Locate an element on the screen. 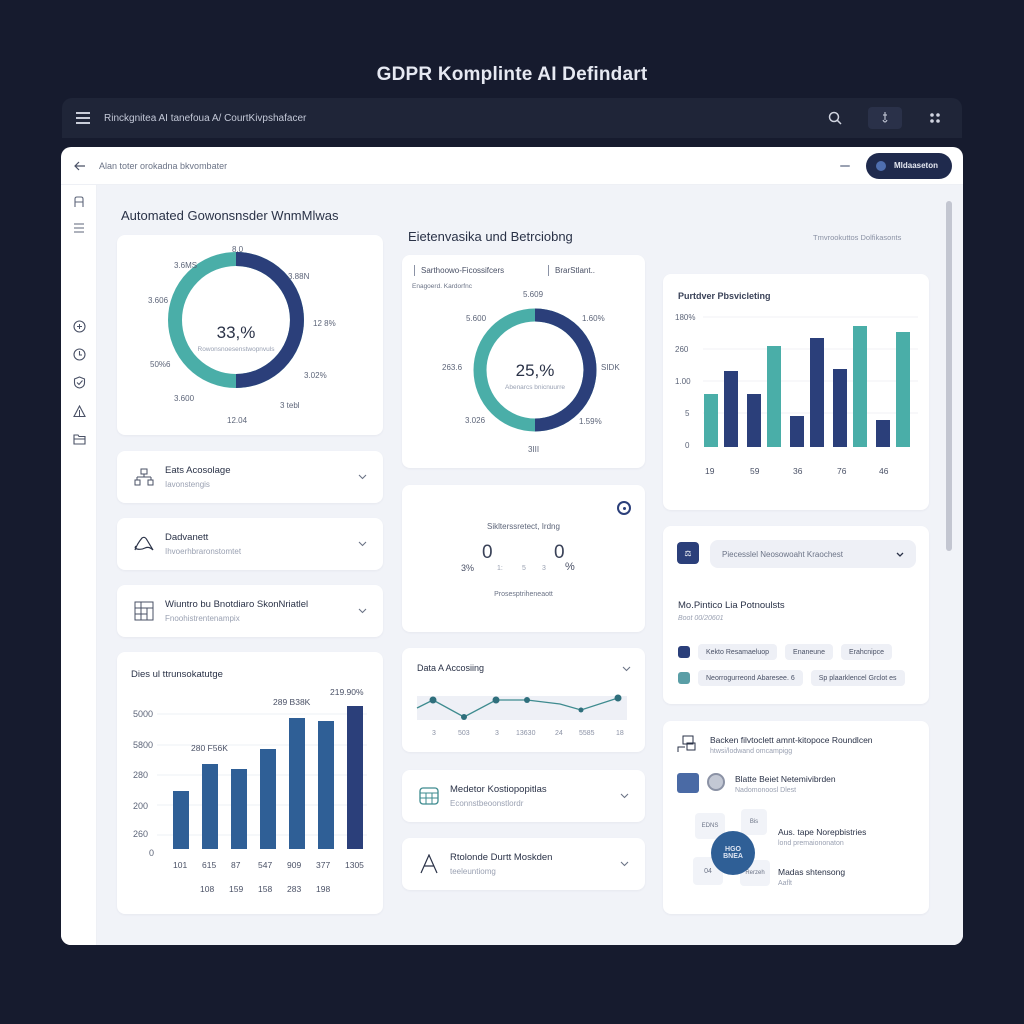 Image resolution: width=1024 pixels, height=1024 pixels. svg-text: 283 is located at coordinates (294, 889).